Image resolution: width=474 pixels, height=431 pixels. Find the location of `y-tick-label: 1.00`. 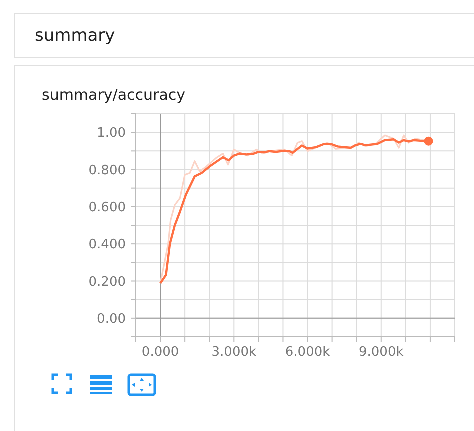

y-tick-label: 1.00 is located at coordinates (111, 134).